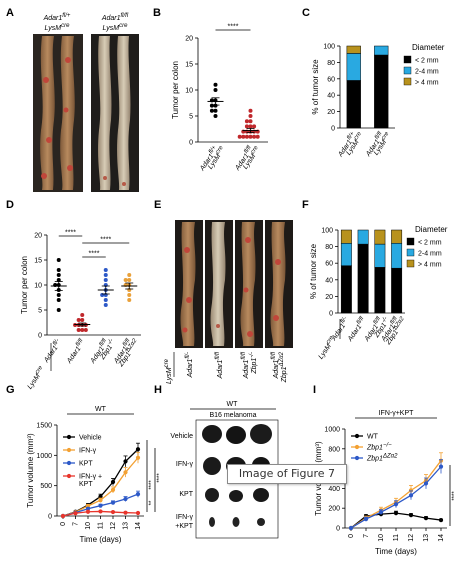 This screenshot has height=570, width=469. Describe the element at coordinates (396, 551) in the screenshot. I see `x-axis-label: Time (days)` at that location.